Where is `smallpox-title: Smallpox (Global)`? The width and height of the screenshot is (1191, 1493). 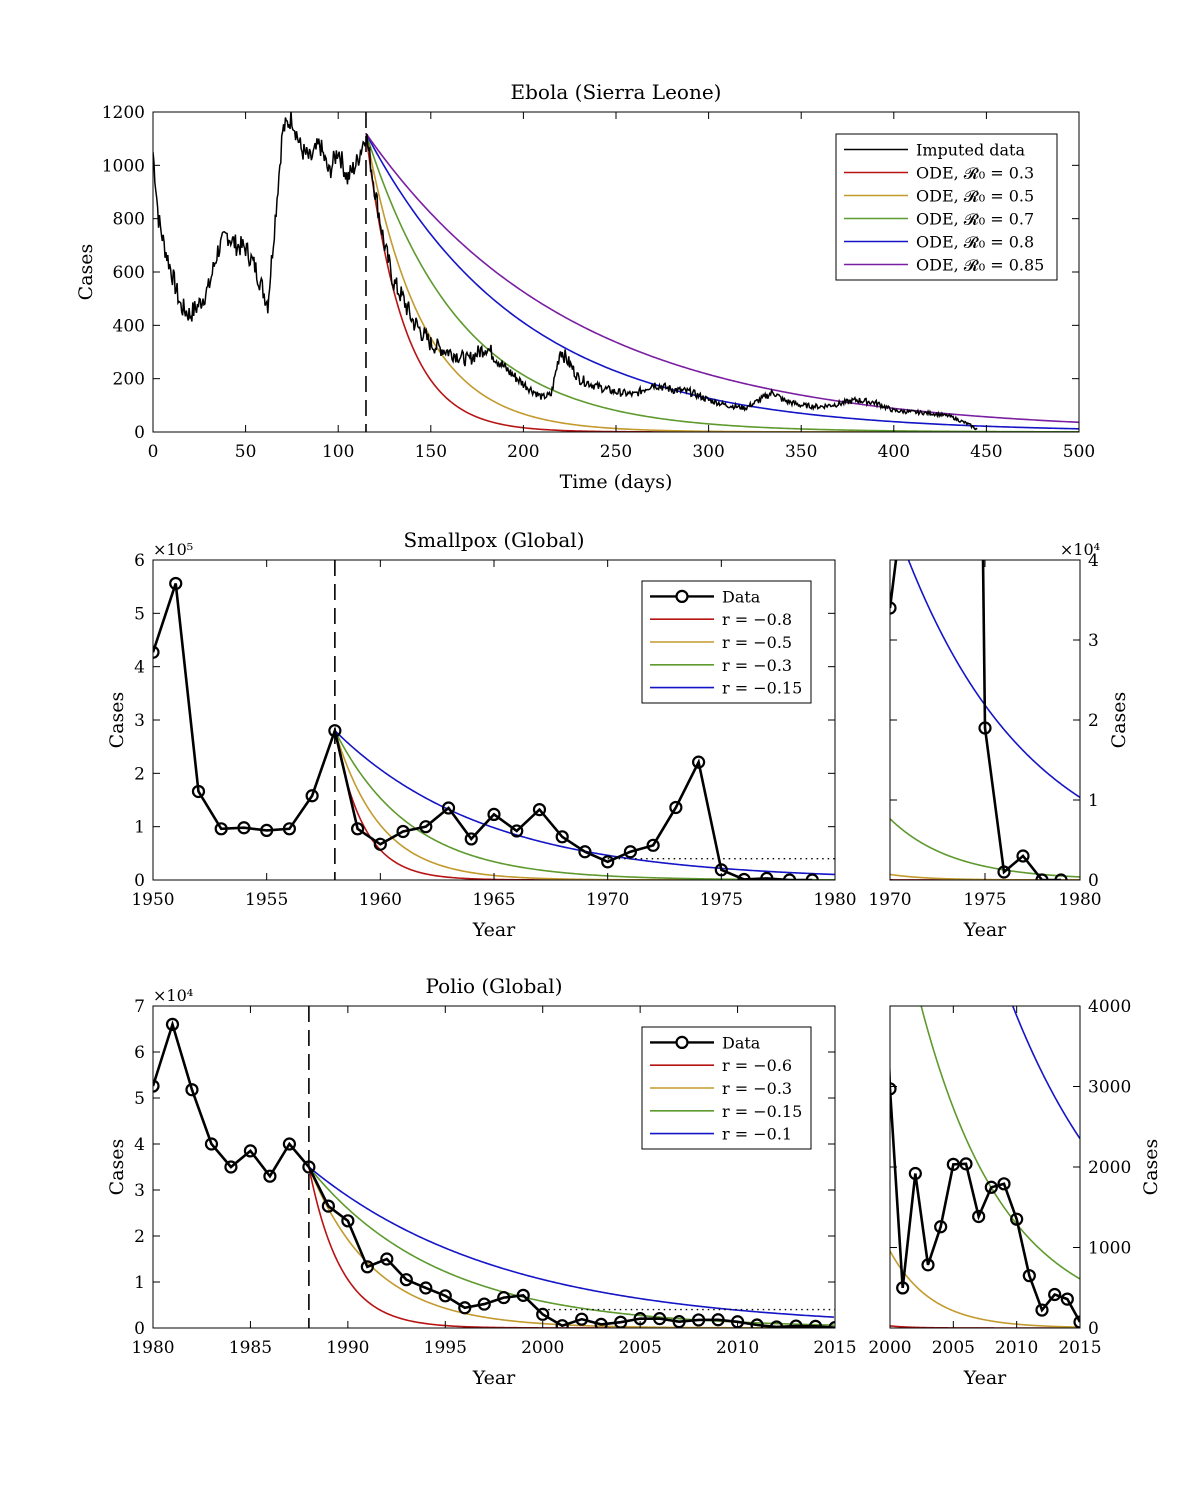
smallpox-title: Smallpox (Global) is located at coordinates (493, 540).